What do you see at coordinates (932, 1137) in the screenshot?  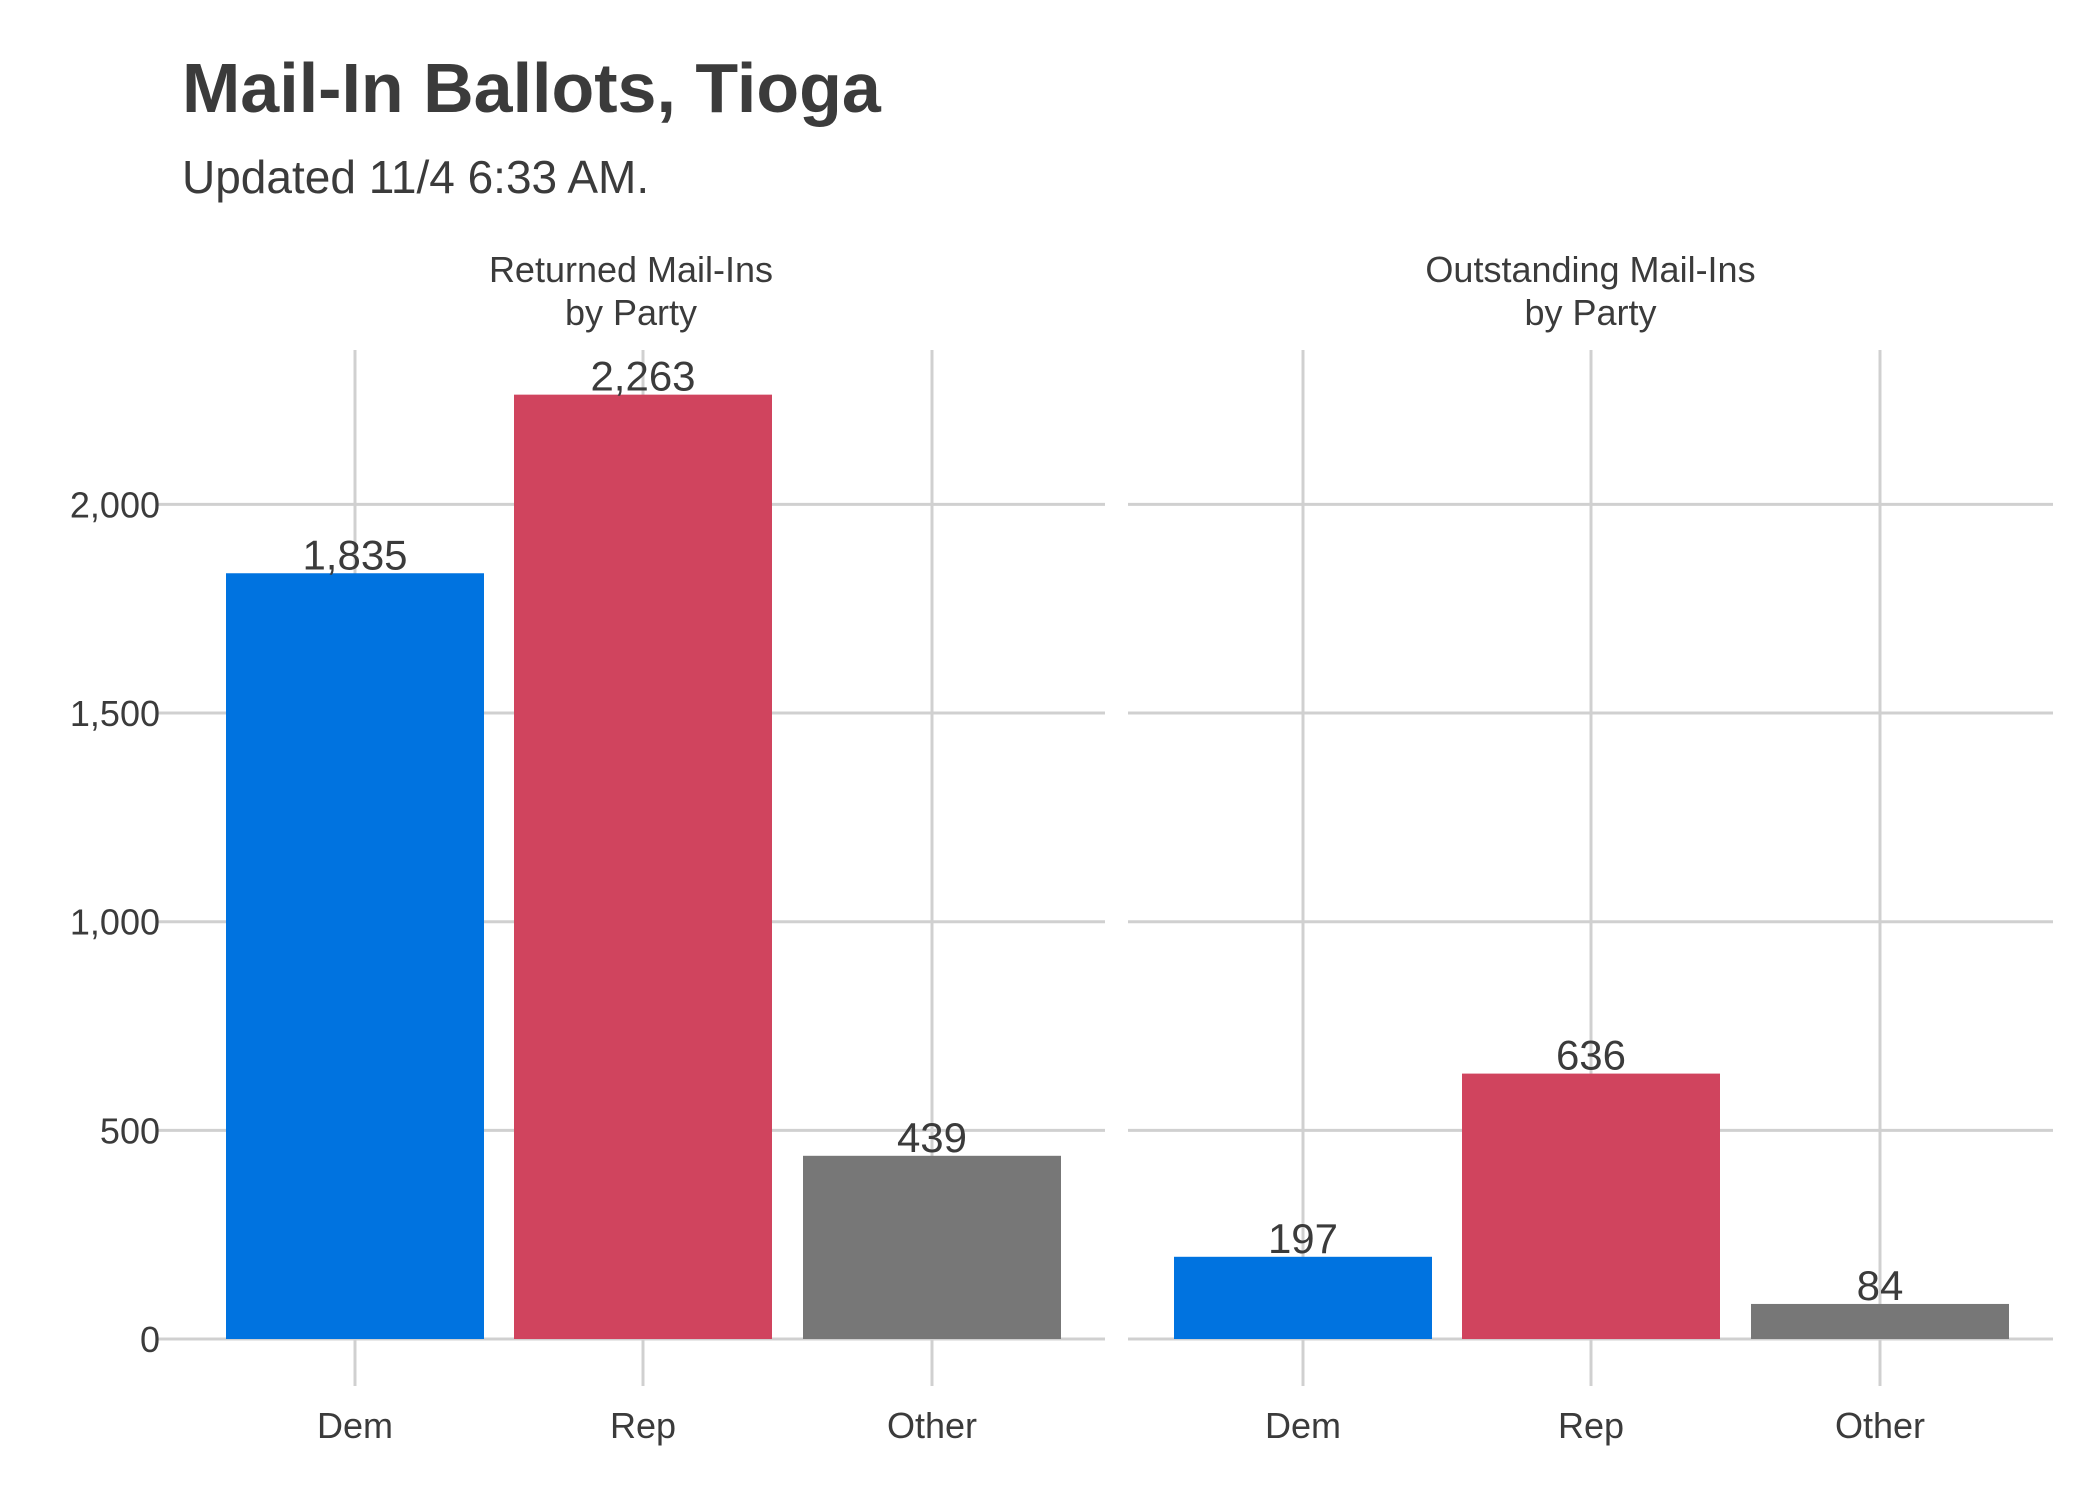 I see `value-label-other: 439` at bounding box center [932, 1137].